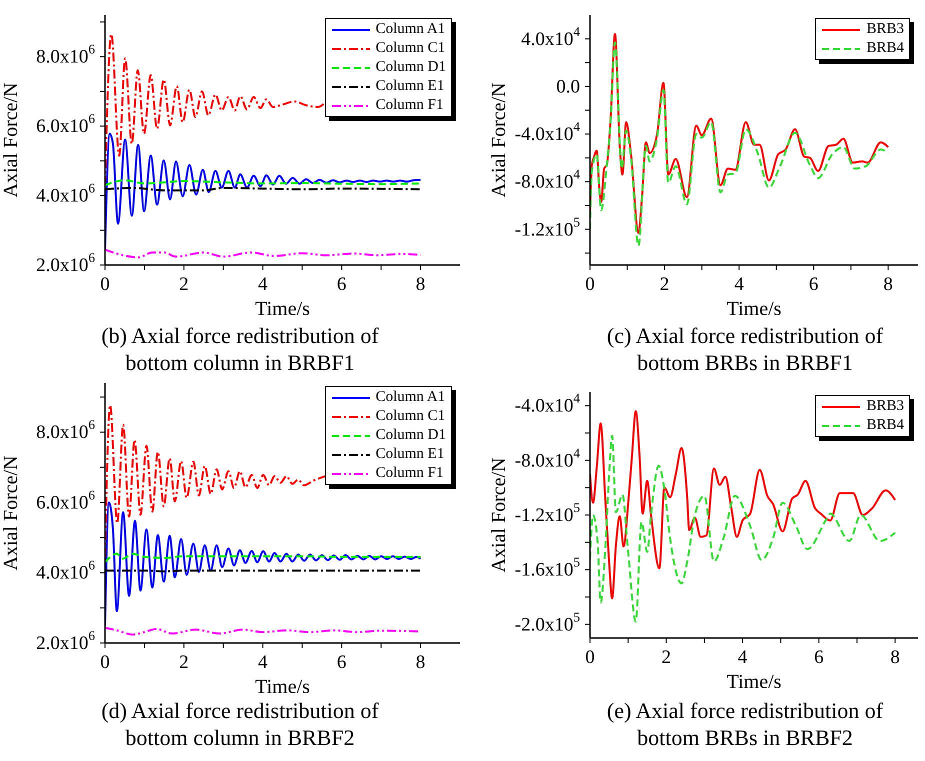 This screenshot has width=925, height=761. Describe the element at coordinates (240, 349) in the screenshot. I see `text: (b) Axial force redistribution of bottom column in BRBF1` at that location.